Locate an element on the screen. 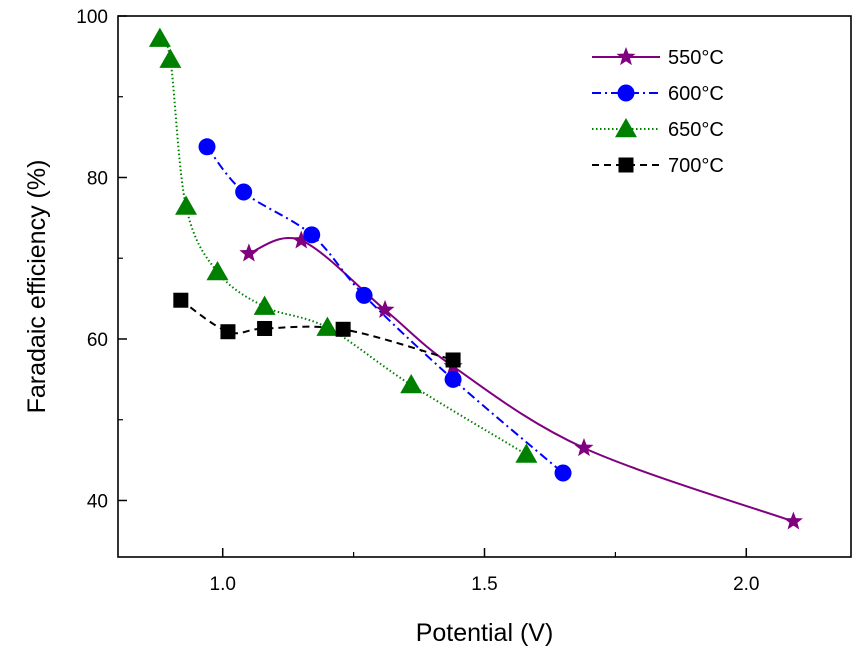  legend-label: 650°C is located at coordinates (696, 130).